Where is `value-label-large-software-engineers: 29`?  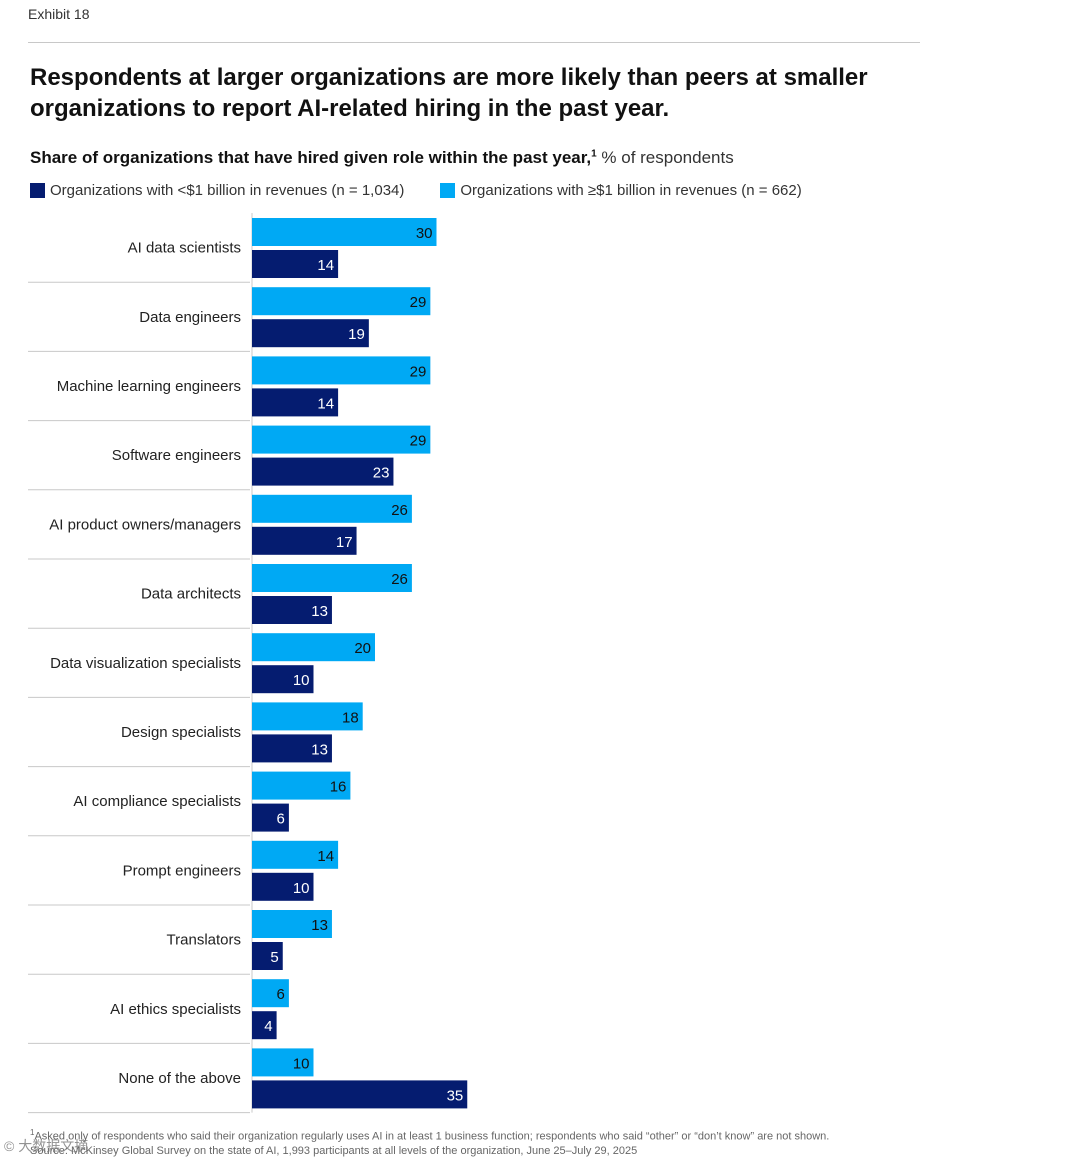
value-label-large-software-engineers: 29 is located at coordinates (418, 441).